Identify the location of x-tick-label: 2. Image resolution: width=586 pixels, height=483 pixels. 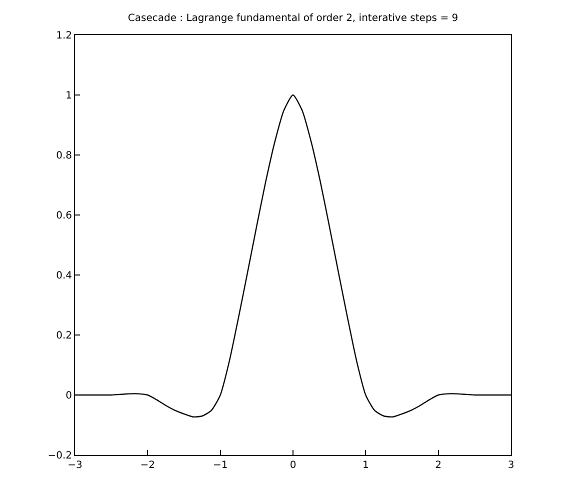
(438, 465).